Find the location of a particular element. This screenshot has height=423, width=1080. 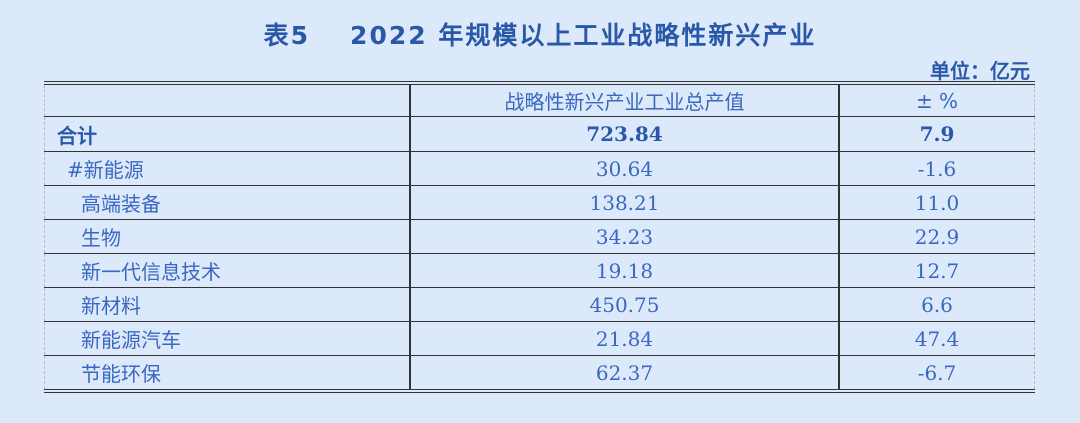

row-value: 19.18 is located at coordinates (625, 270).